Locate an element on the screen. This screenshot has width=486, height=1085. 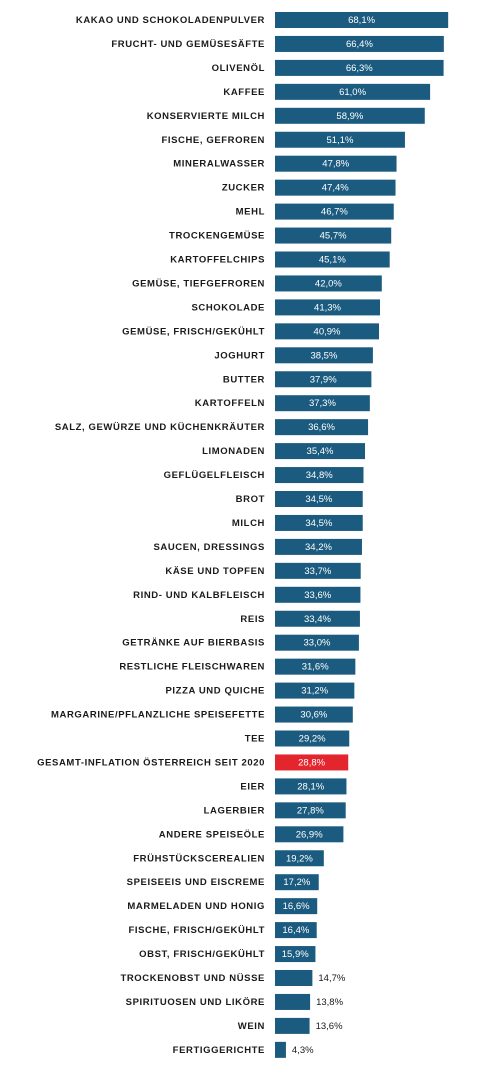
value-label: 58,9% is located at coordinates (349, 116).